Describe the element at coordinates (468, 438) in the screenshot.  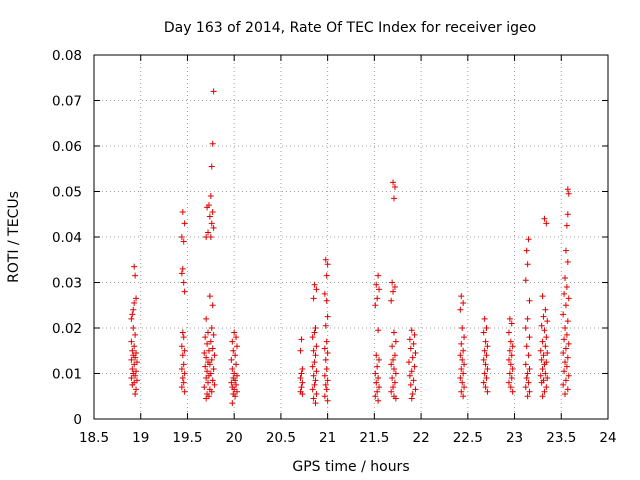
I see `x-tick-label: 22.5` at that location.